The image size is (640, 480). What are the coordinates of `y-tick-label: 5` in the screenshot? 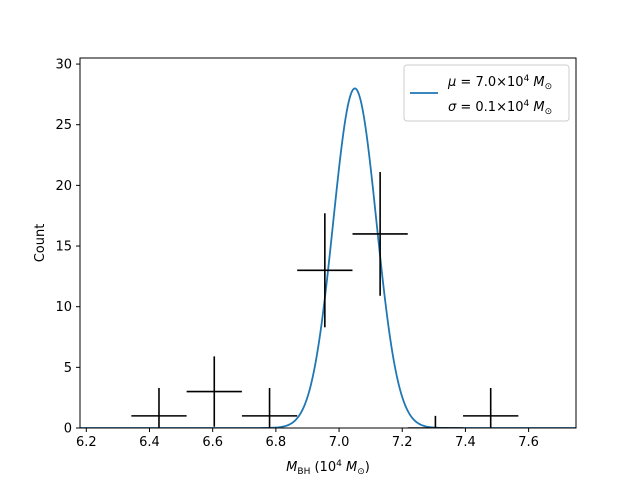 It's located at (68, 368).